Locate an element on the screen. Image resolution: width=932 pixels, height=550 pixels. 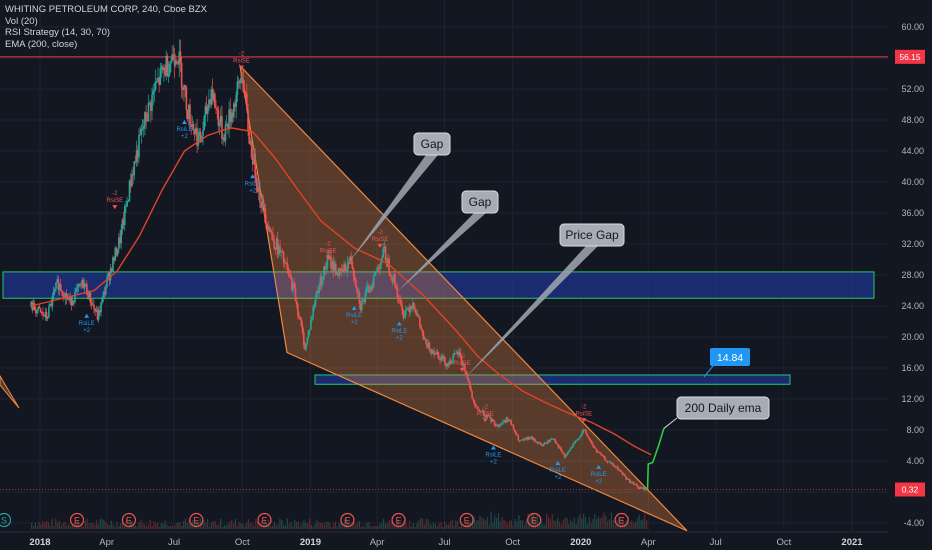
legend-strategy: RSI Strategy (14, 30, 70) is located at coordinates (58, 32).